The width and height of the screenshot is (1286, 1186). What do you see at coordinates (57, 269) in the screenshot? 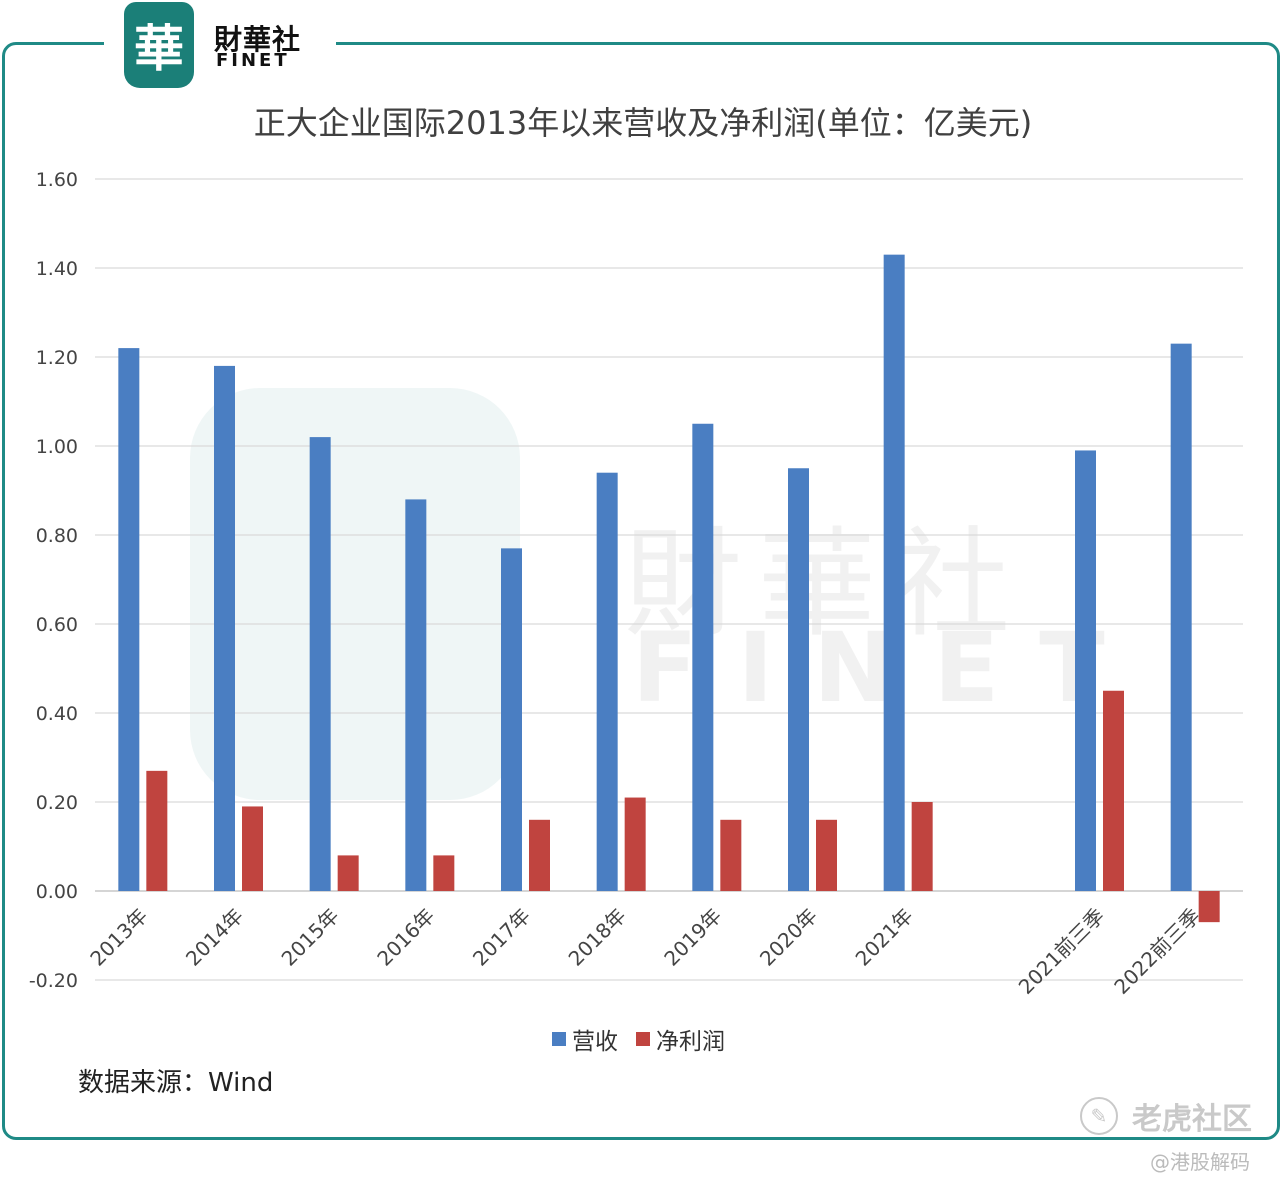
I see `y-tick-label: 1.40` at bounding box center [57, 269].